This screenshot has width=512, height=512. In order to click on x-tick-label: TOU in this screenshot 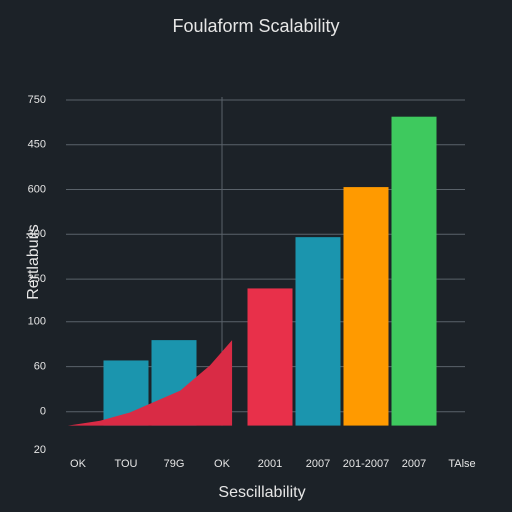, I will do `click(125, 464)`.